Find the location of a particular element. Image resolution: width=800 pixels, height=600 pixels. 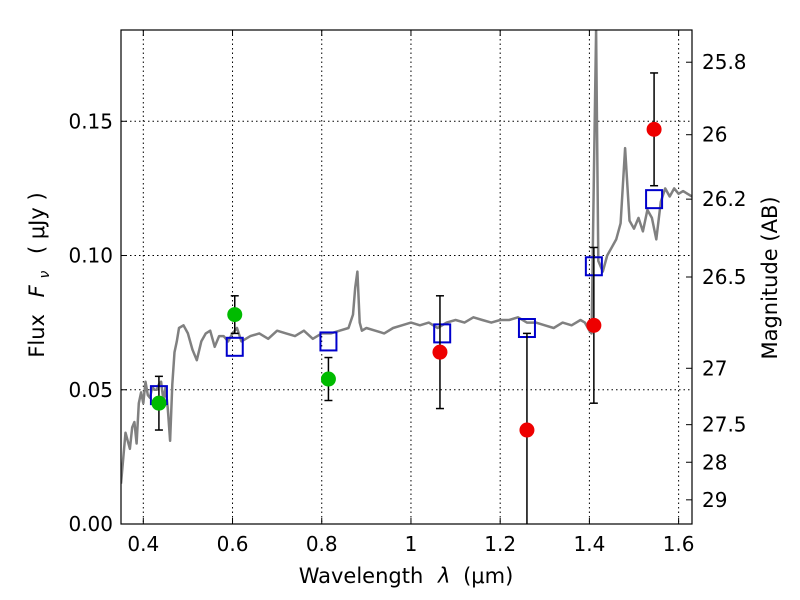

x-tick-label: 1.6 is located at coordinates (679, 544).